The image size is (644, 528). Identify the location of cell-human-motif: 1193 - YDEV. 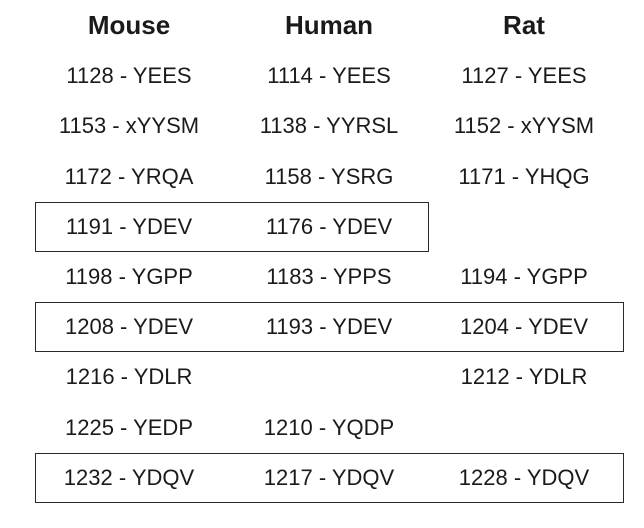
(329, 326).